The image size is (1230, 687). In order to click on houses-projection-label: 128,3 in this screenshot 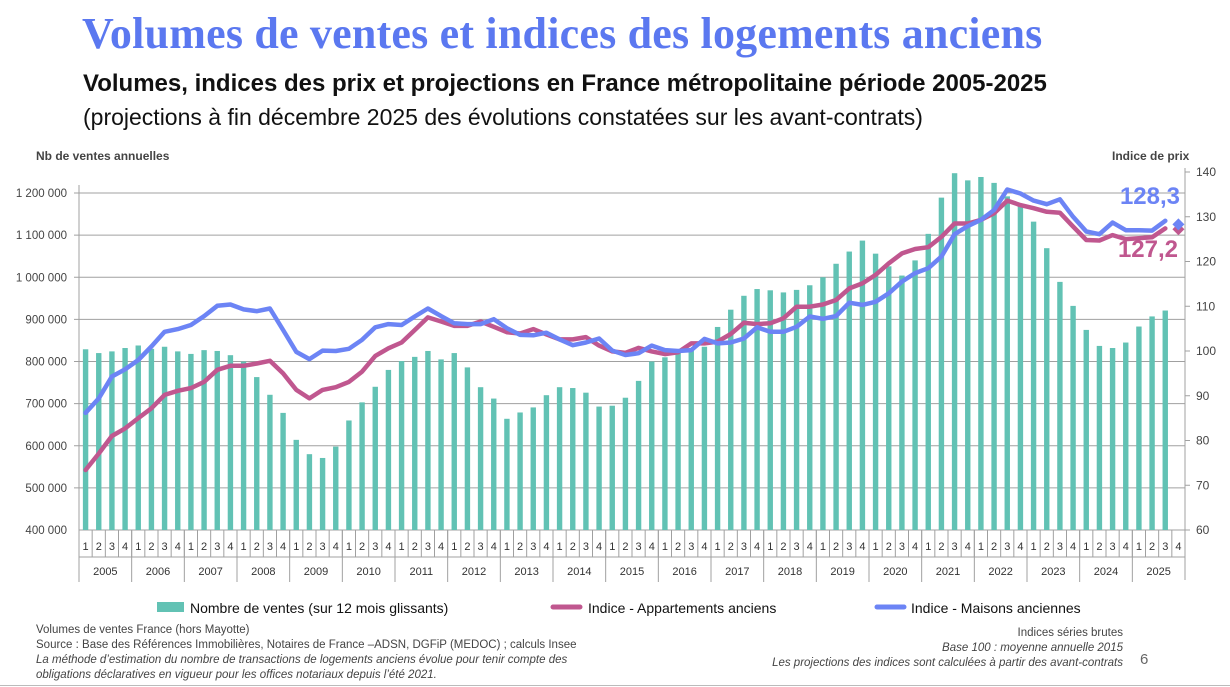, I will do `click(1150, 196)`.